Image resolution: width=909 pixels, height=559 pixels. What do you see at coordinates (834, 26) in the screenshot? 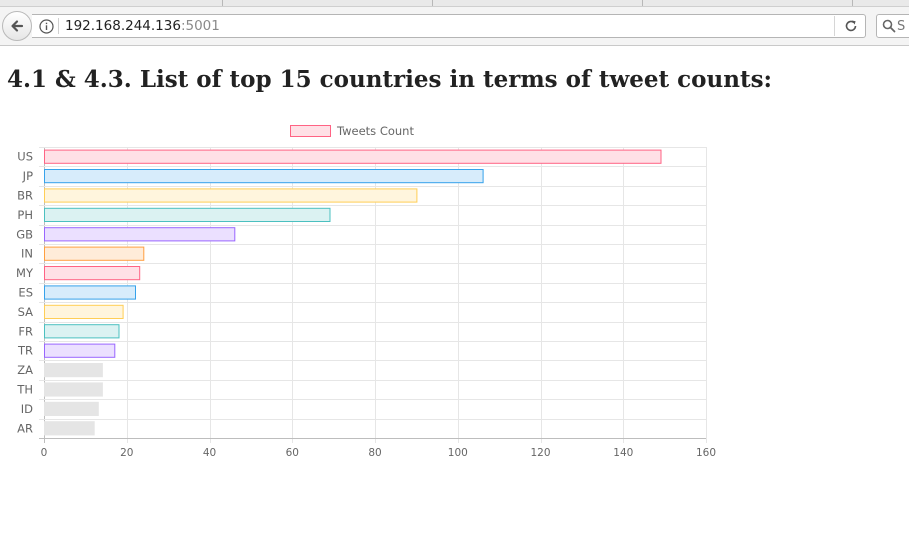
I see `reload-divider` at bounding box center [834, 26].